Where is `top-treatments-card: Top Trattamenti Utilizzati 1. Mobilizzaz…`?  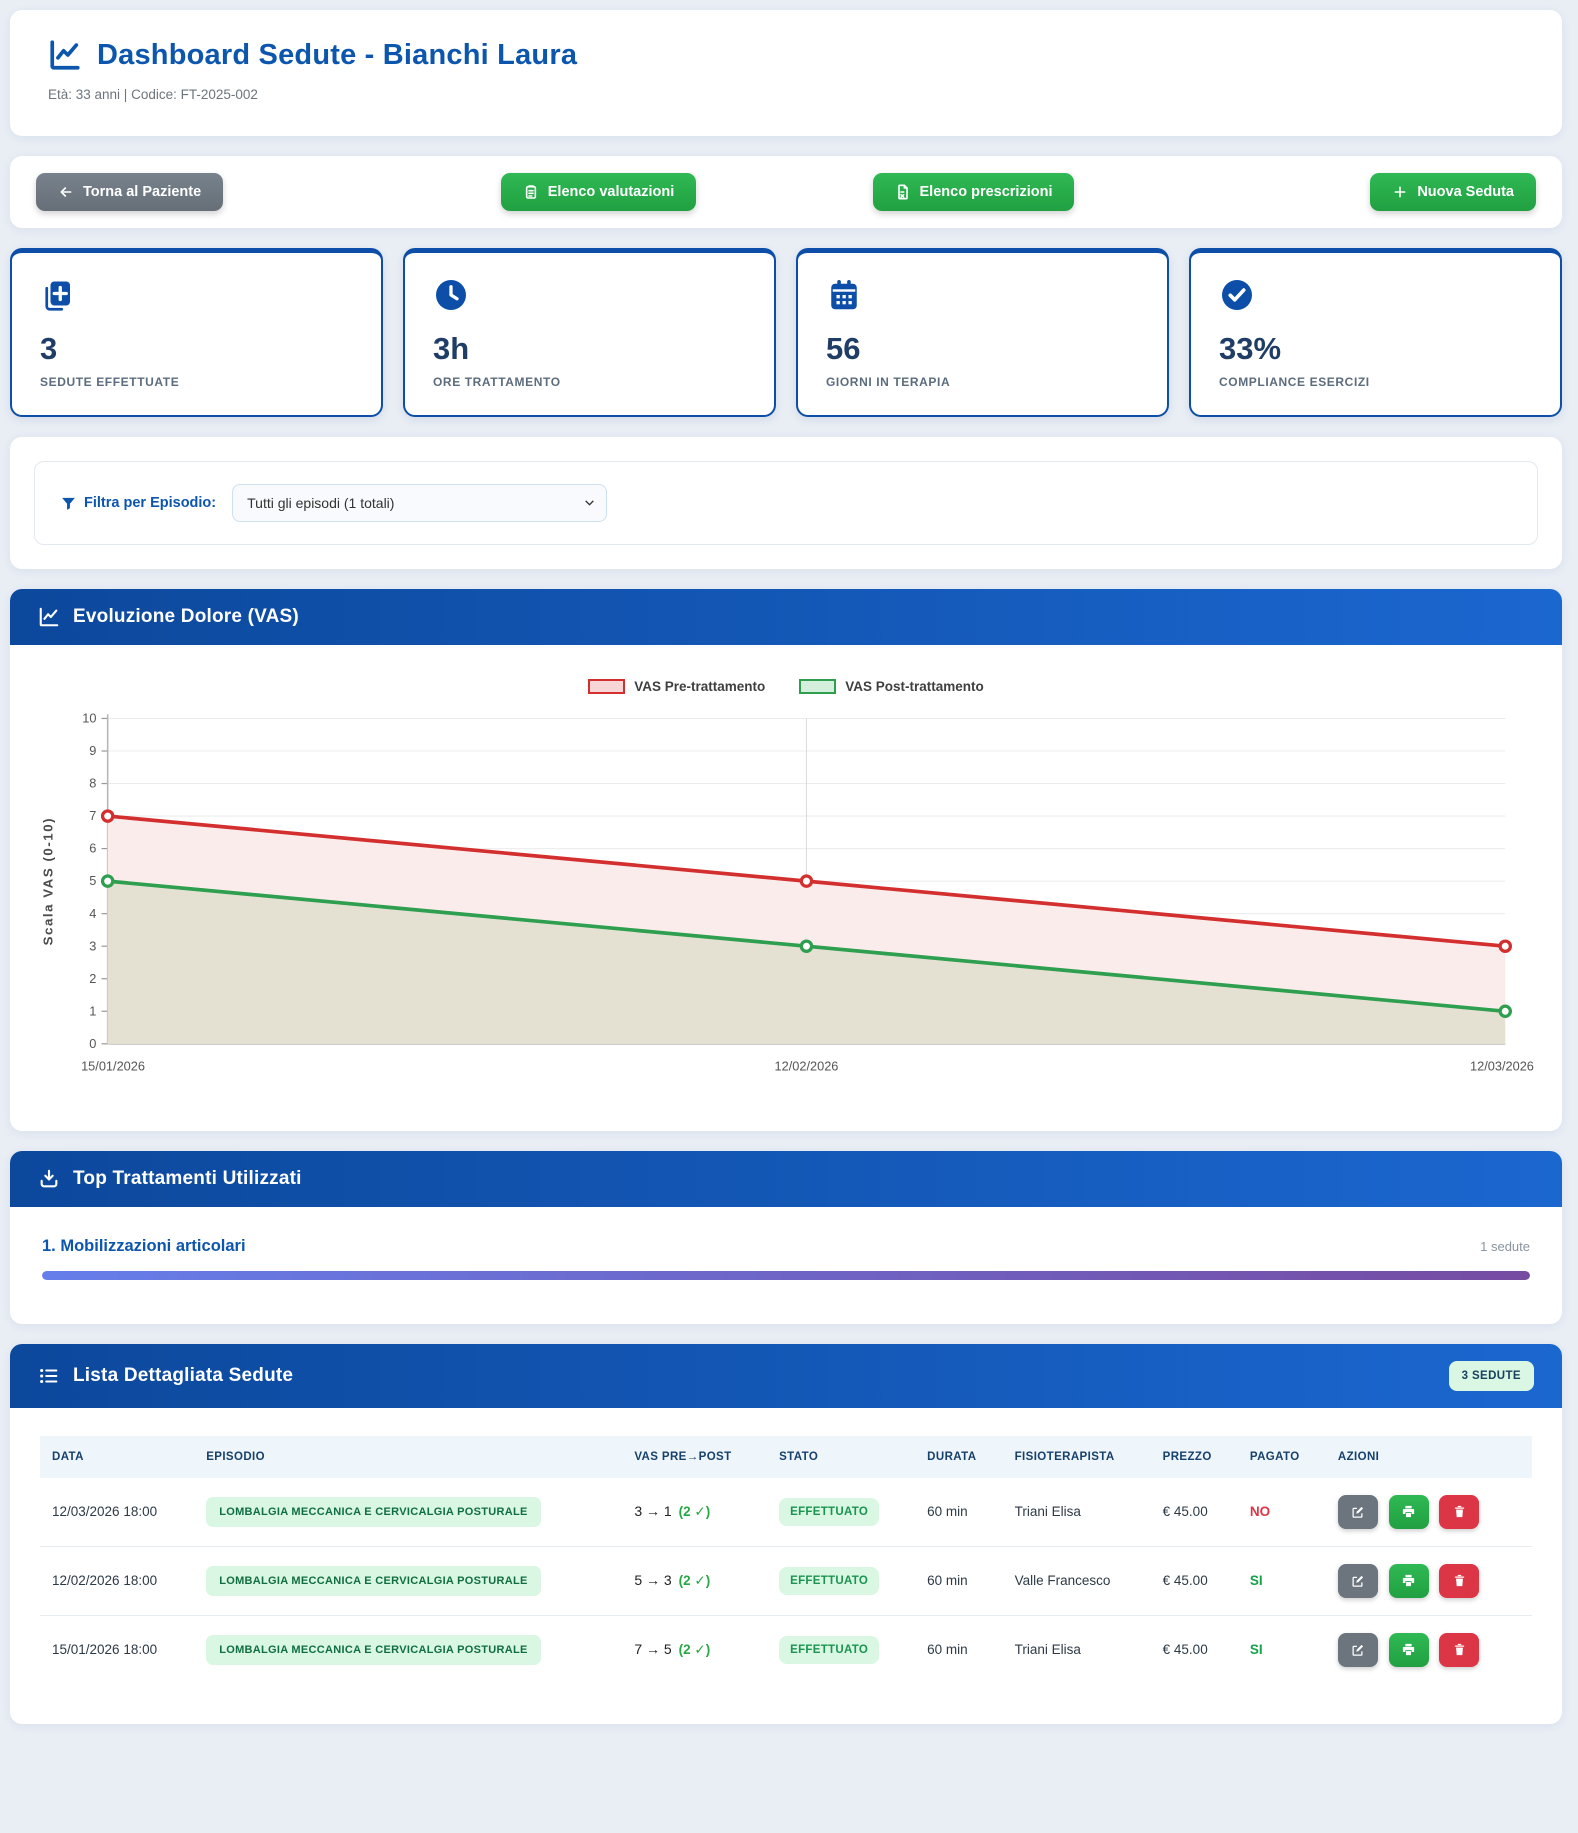 top-treatments-card: Top Trattamenti Utilizzati 1. Mobilizzaz… is located at coordinates (786, 1237).